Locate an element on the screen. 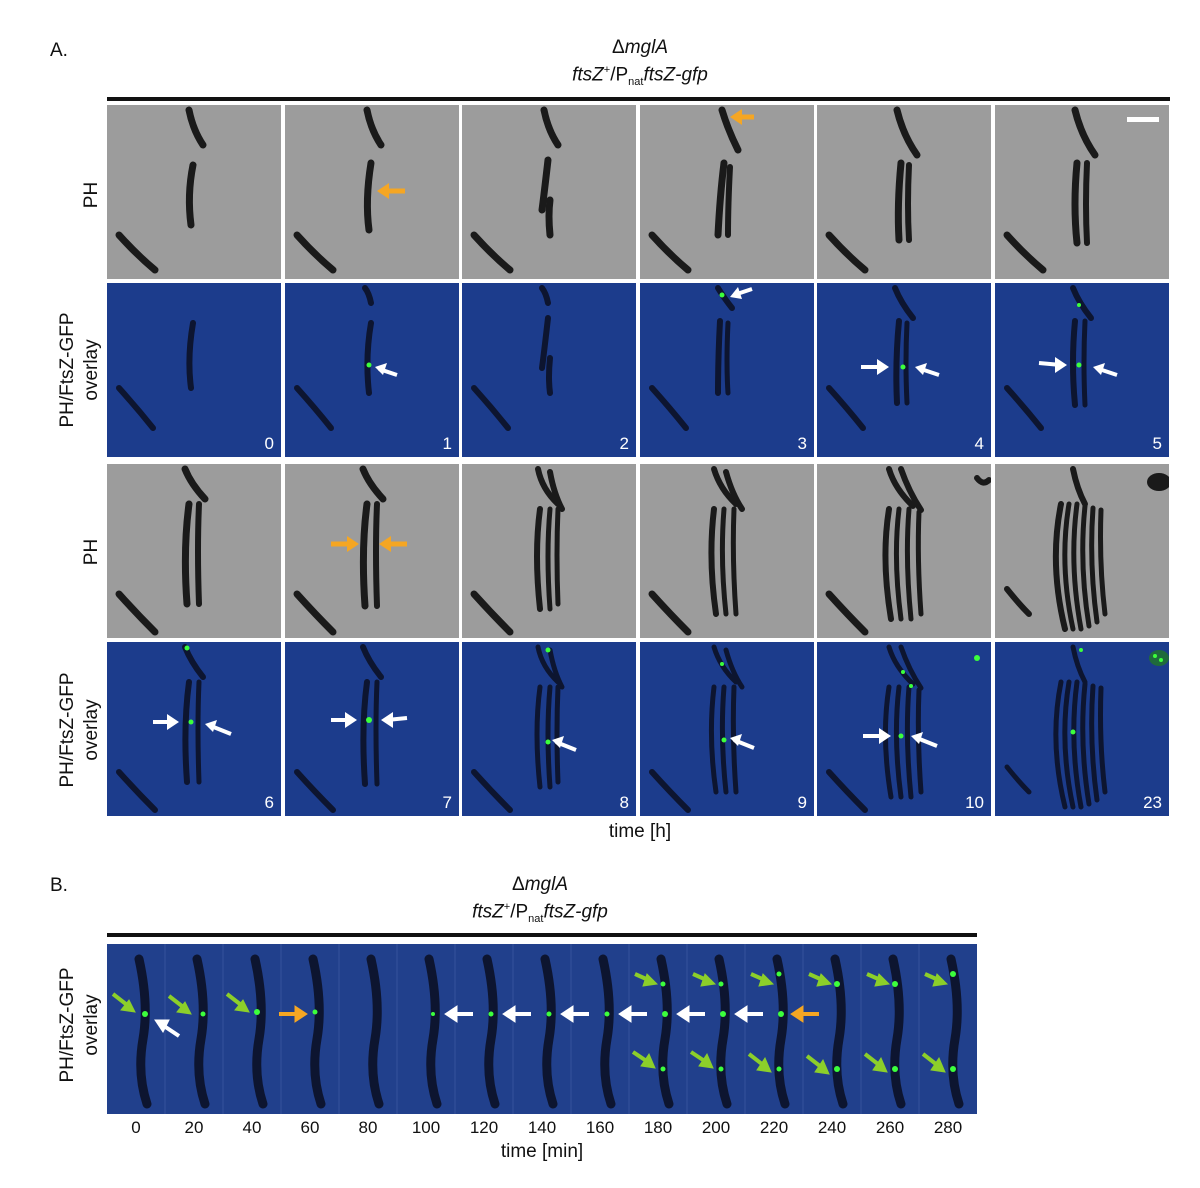 The image size is (1200, 1188). timepoint-label-t5: 5 is located at coordinates (1157, 443).